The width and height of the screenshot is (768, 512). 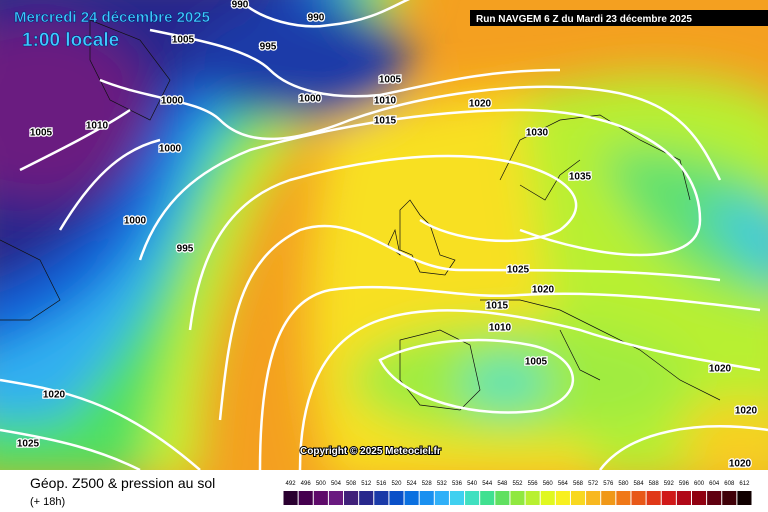 I want to click on scale-label: 556, so click(x=533, y=484).